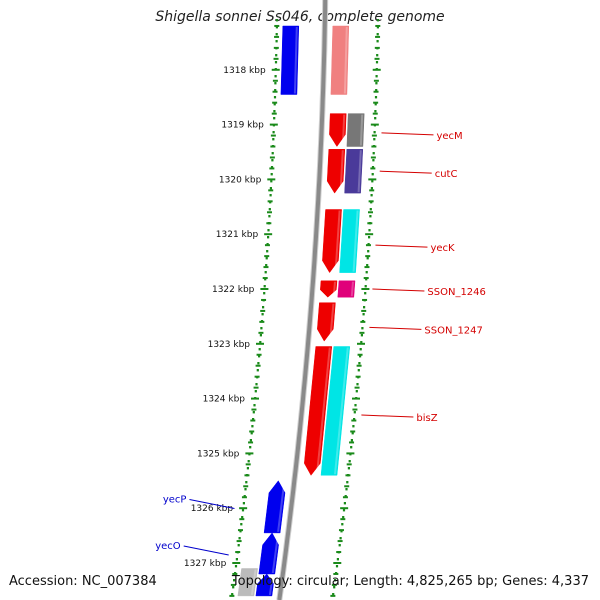 The width and height of the screenshot is (600, 600). What do you see at coordinates (175, 499) in the screenshot?
I see `gene-label-yecp: yecP` at bounding box center [175, 499].